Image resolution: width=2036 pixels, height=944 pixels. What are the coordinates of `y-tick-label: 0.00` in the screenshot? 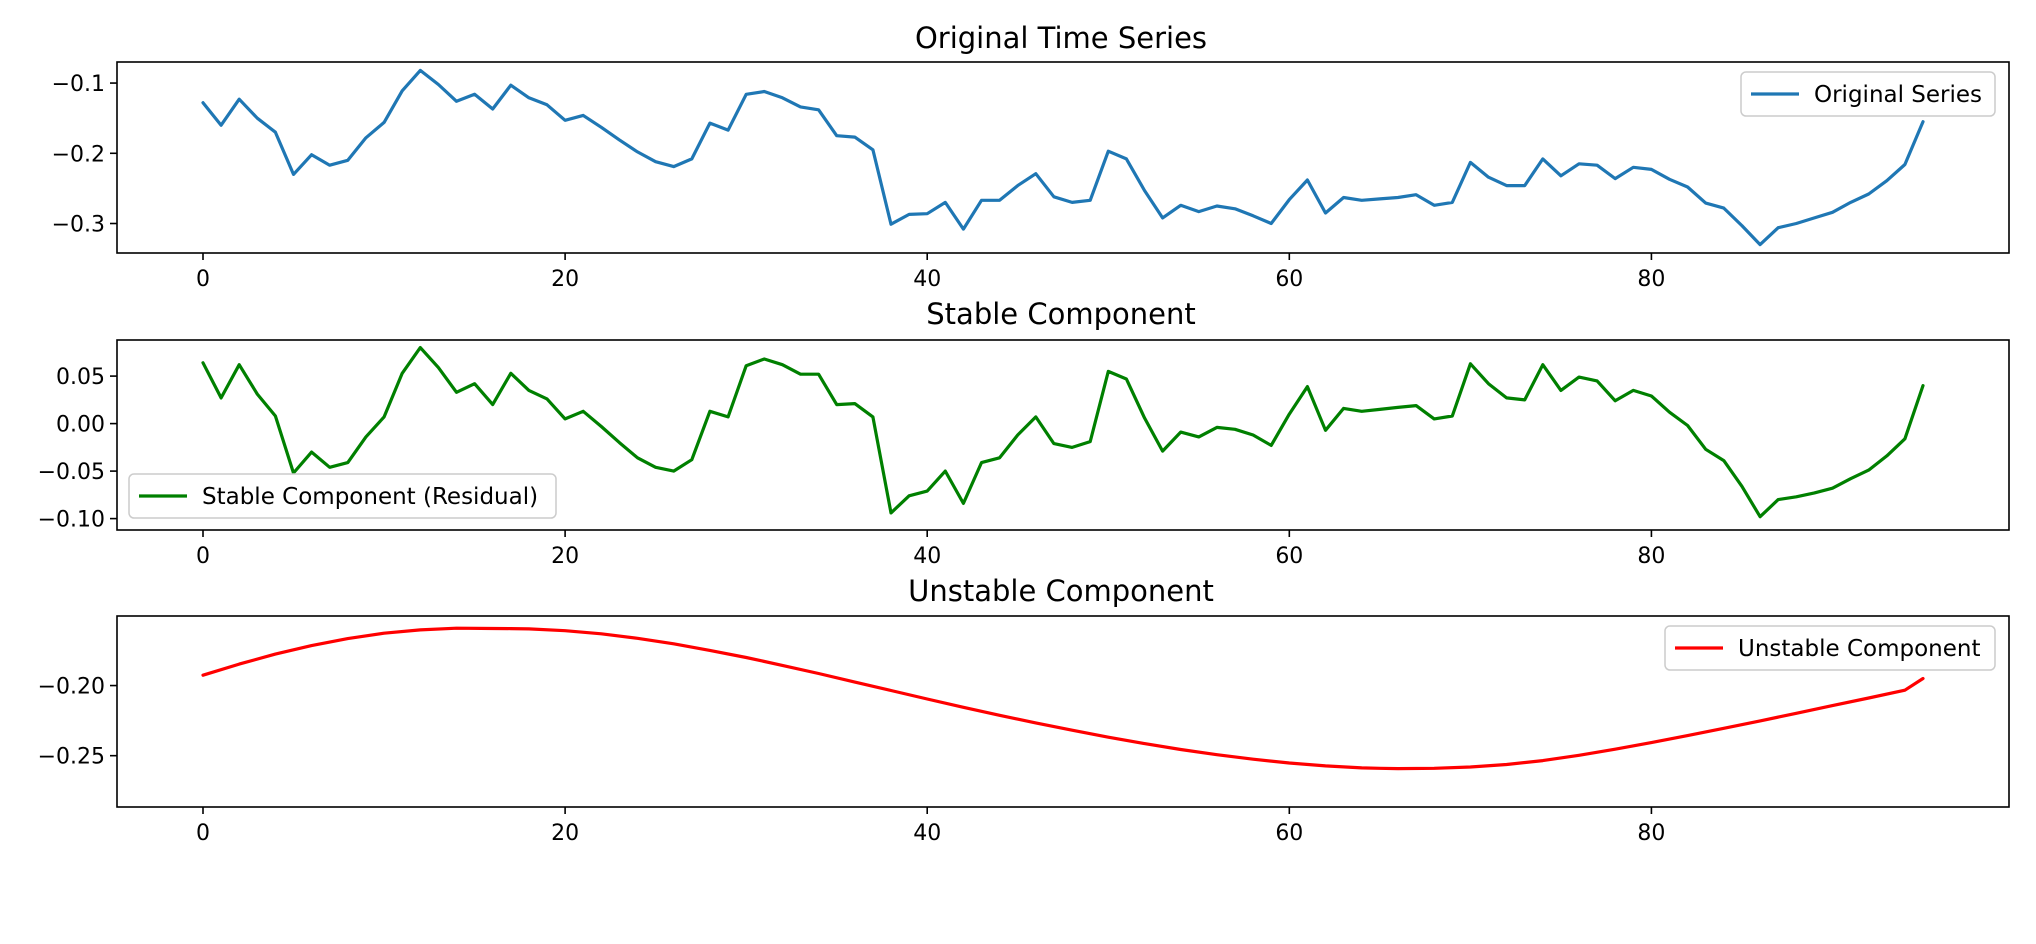 It's located at (80, 425).